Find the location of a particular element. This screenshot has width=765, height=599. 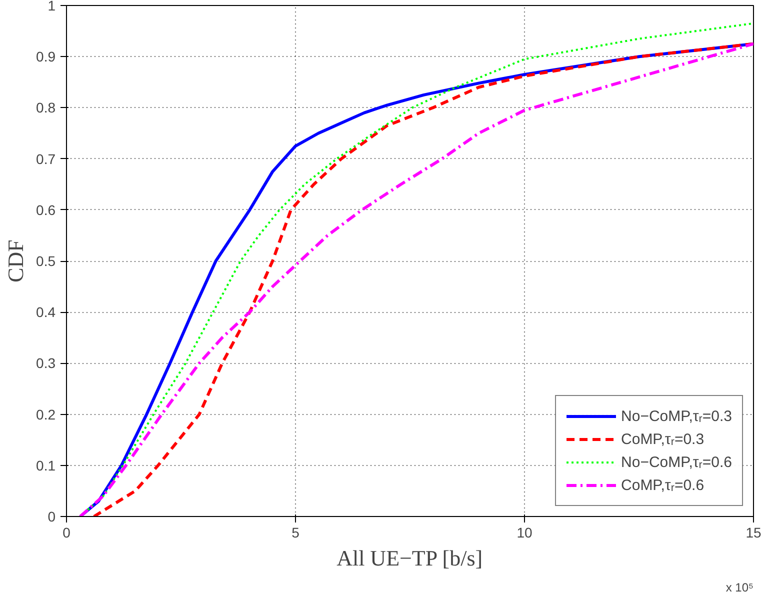

x-tick-label: 10 is located at coordinates (524, 532).